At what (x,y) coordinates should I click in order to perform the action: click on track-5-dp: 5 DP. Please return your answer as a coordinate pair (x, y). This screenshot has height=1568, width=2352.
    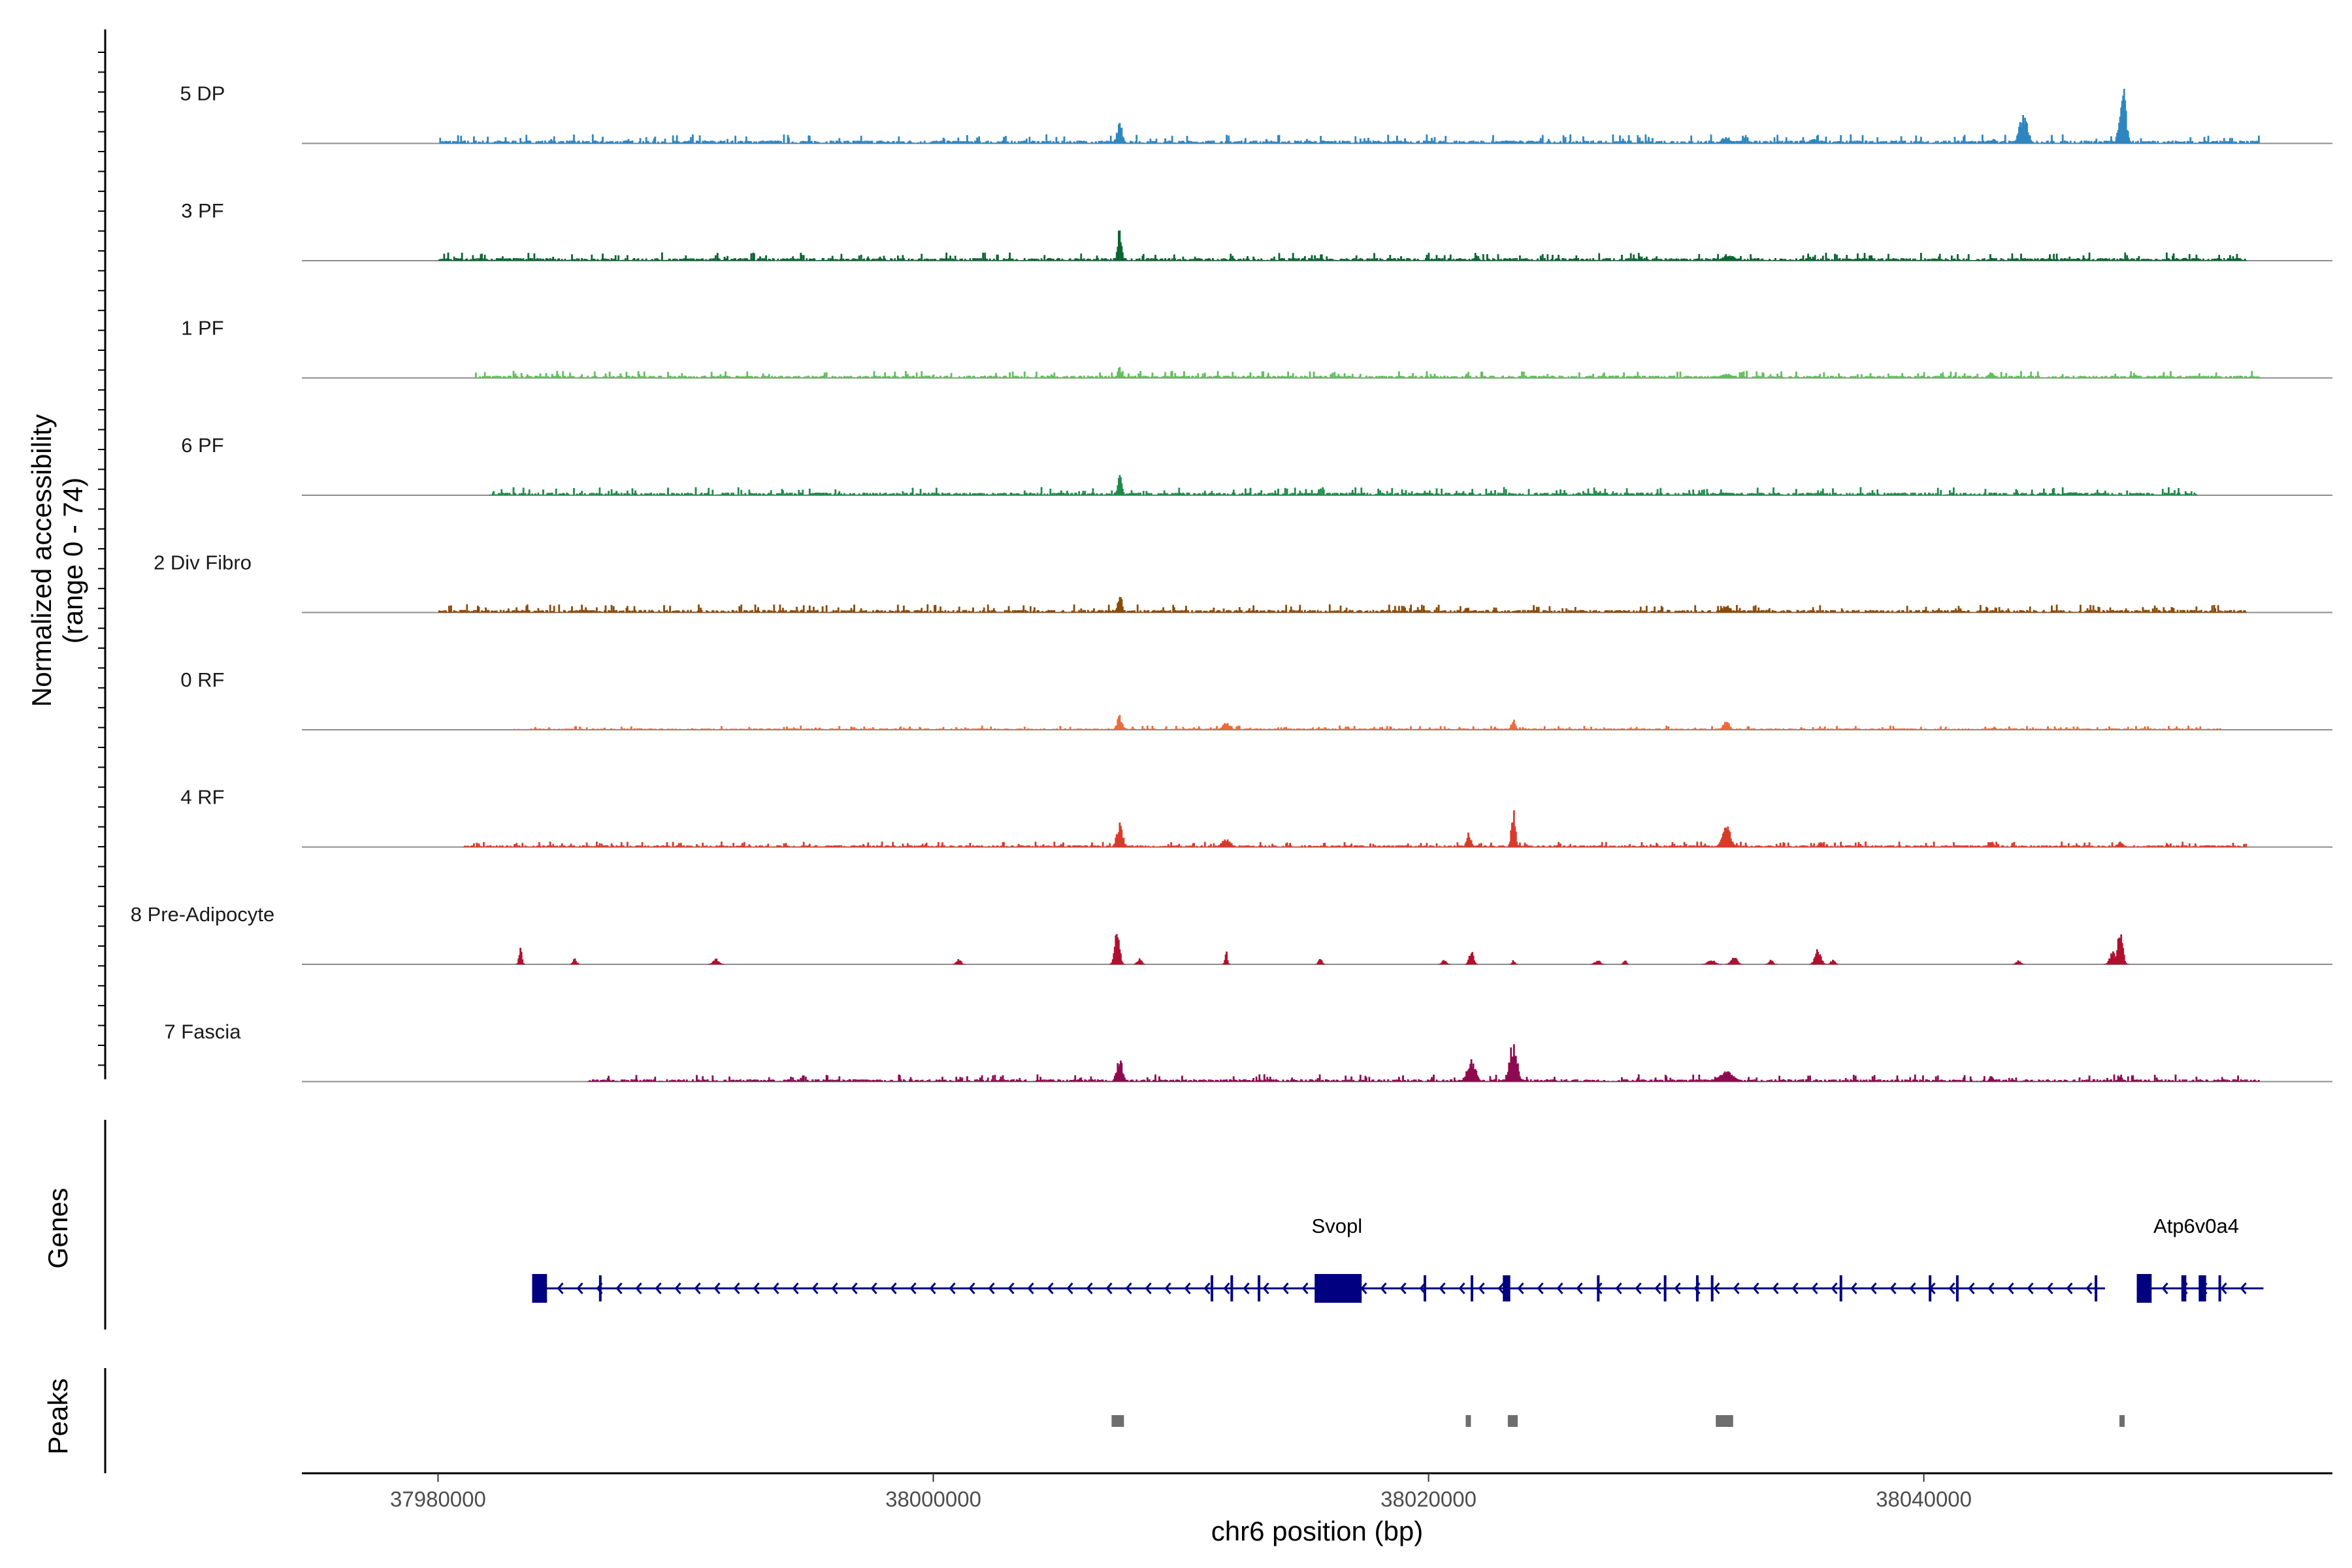
    Looking at the image, I should click on (1256, 113).